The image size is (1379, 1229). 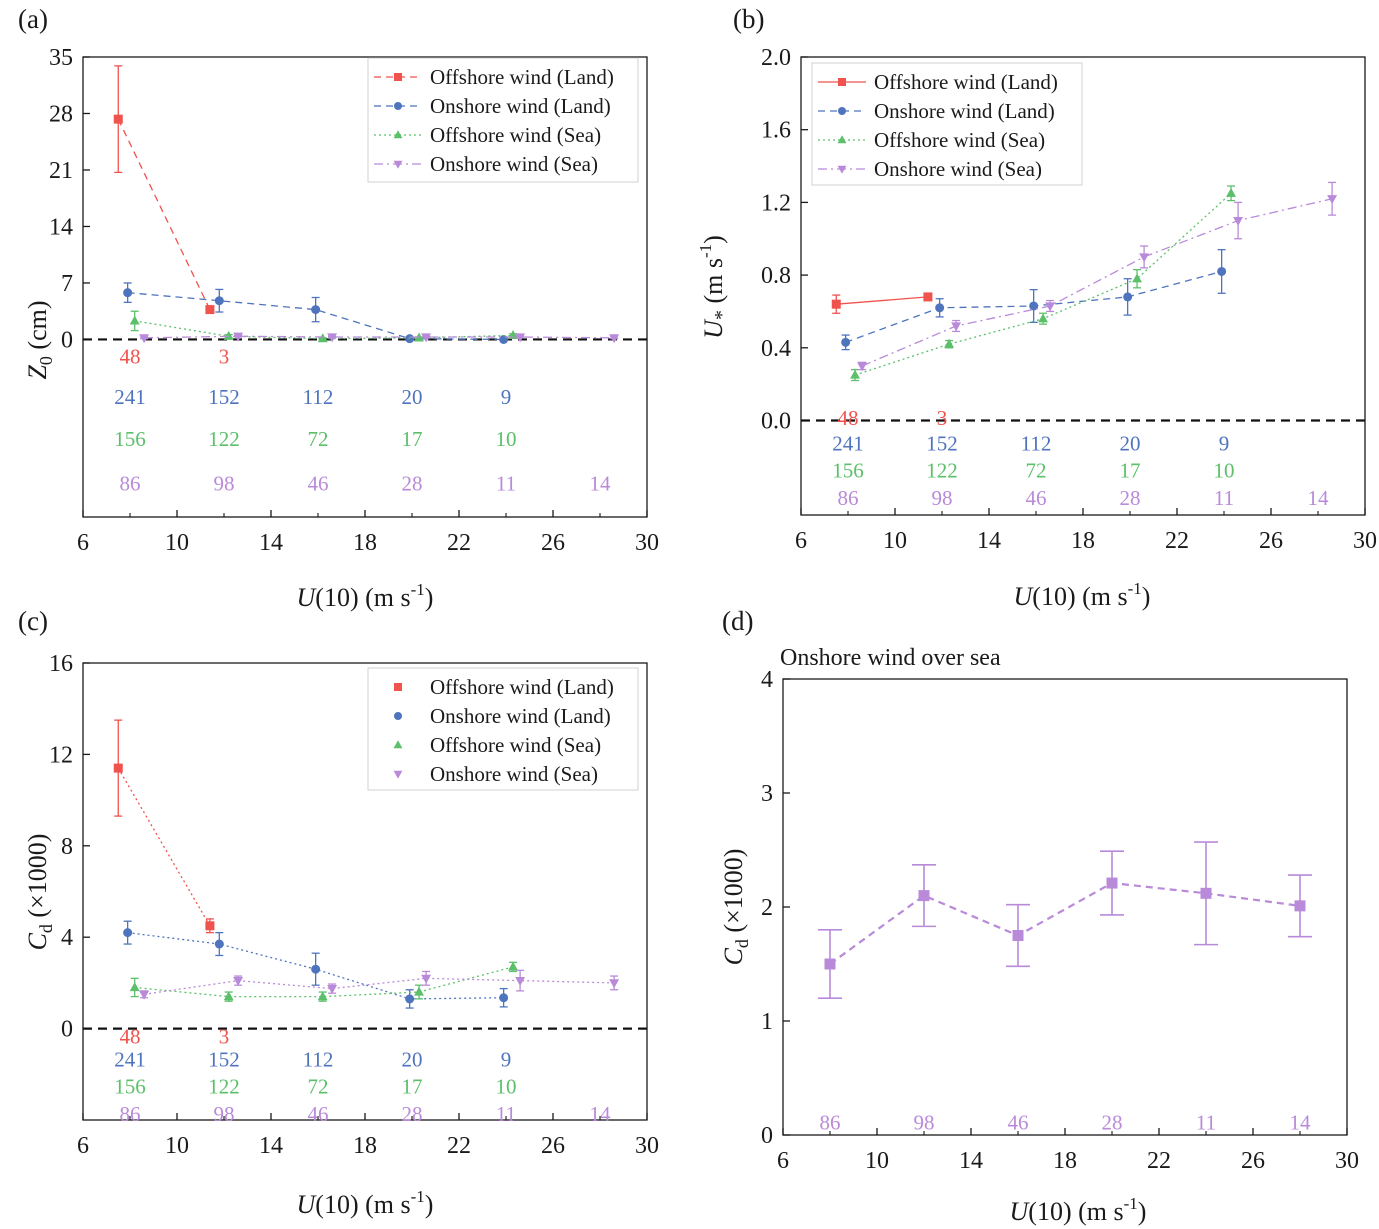 What do you see at coordinates (1159, 1161) in the screenshot?
I see `x-tick-label-d: 22` at bounding box center [1159, 1161].